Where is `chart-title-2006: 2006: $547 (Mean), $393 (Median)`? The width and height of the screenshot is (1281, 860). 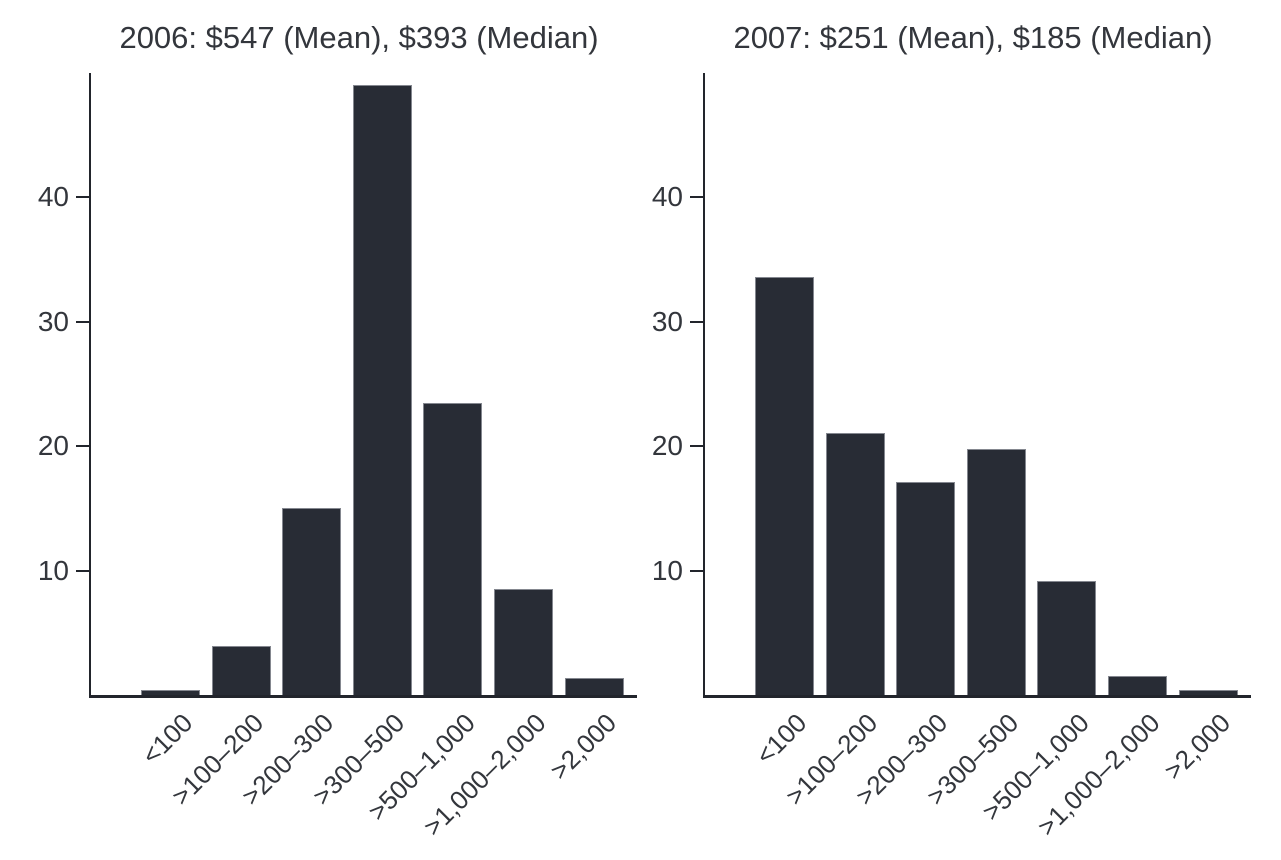
chart-title-2006: 2006: $547 (Mean), $393 (Median) is located at coordinates (359, 37).